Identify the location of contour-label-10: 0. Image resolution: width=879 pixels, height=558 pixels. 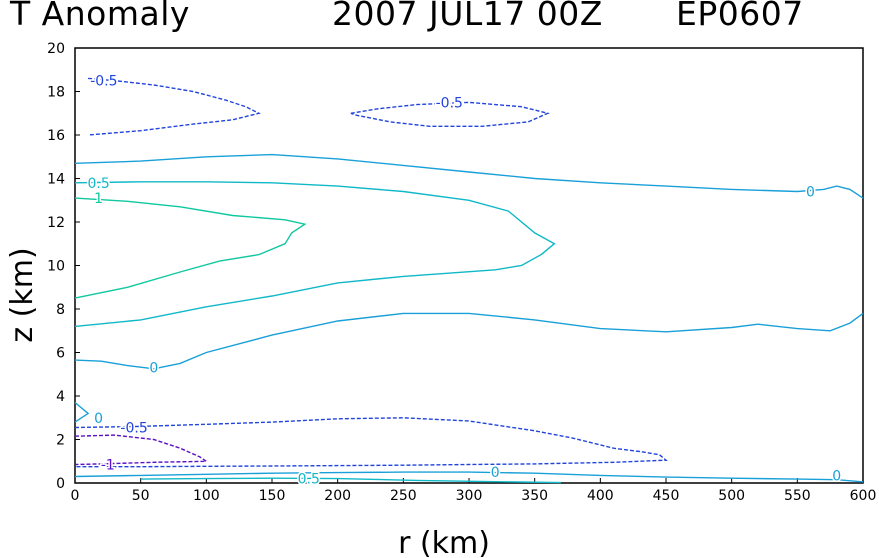
(836, 476).